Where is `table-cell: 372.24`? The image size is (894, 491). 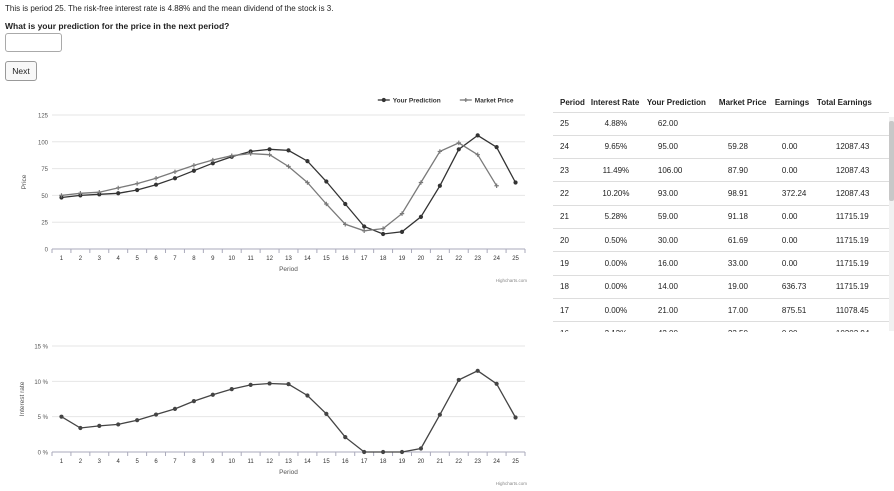 table-cell: 372.24 is located at coordinates (792, 193).